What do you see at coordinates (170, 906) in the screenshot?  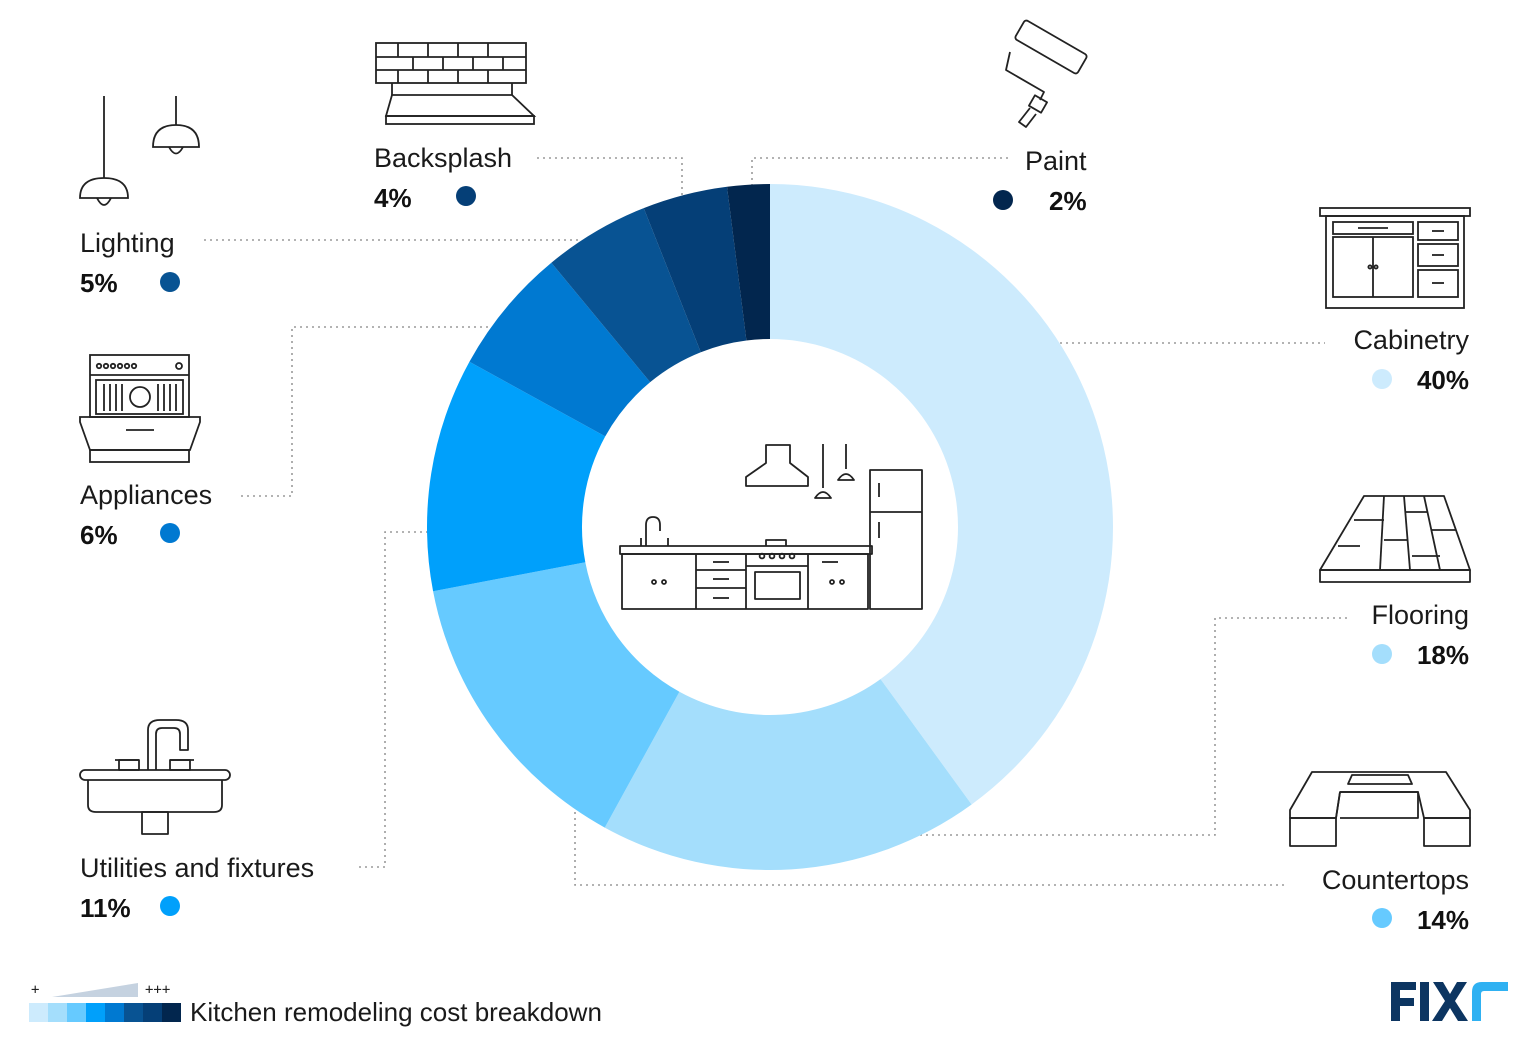 I see `dot-utilities` at bounding box center [170, 906].